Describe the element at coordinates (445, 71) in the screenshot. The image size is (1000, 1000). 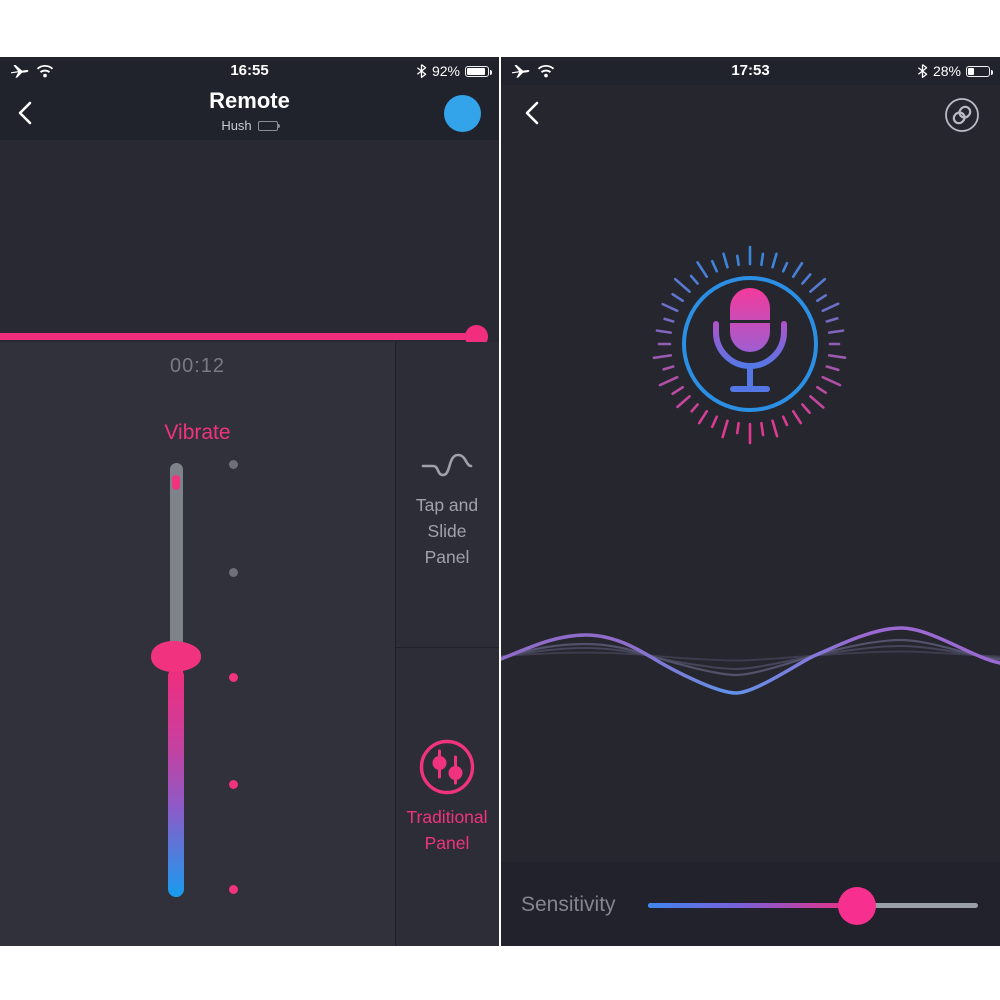
I see `battery-percent: 92%` at that location.